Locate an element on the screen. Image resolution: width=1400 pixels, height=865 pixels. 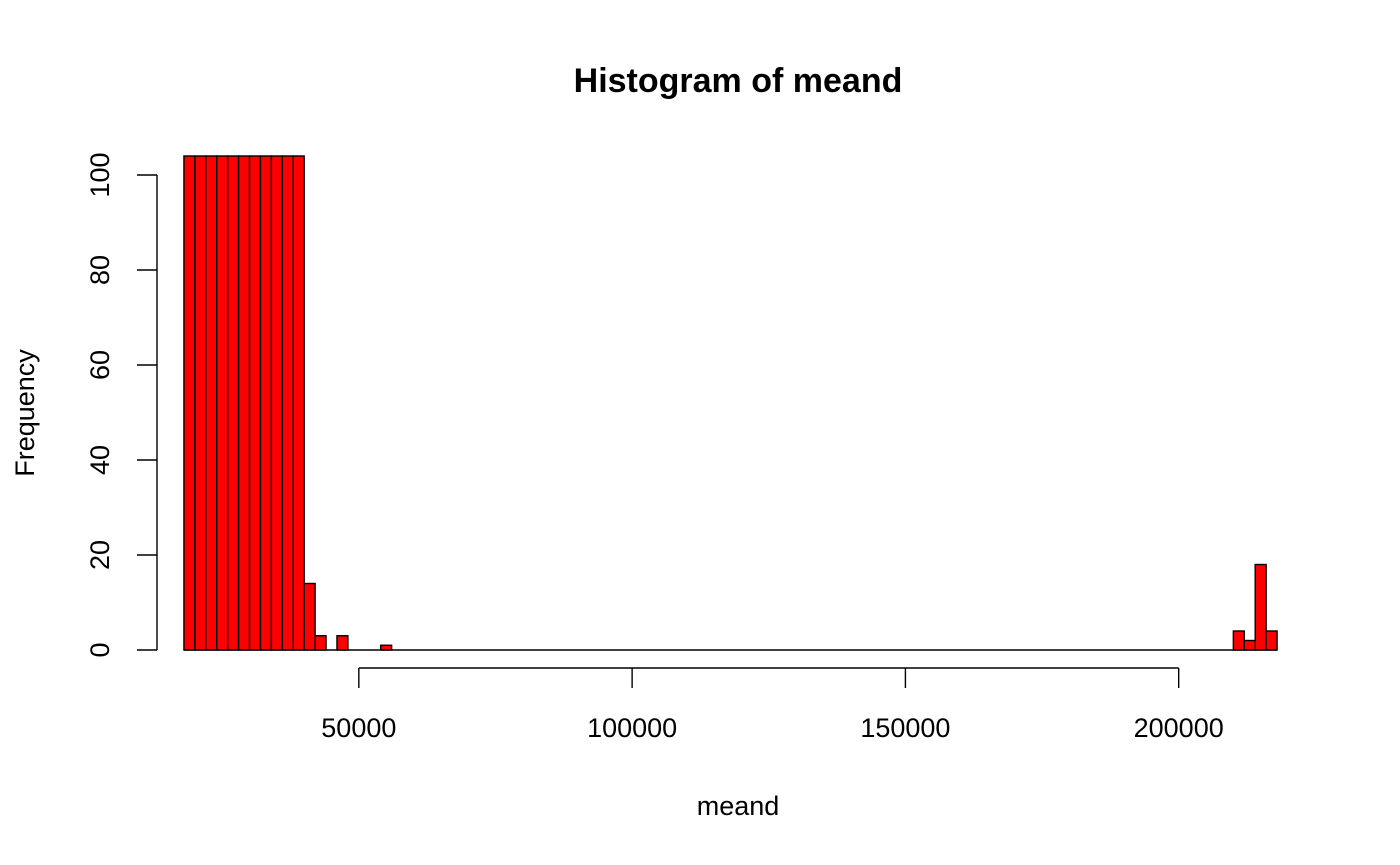
x-axis-label: meand is located at coordinates (738, 806).